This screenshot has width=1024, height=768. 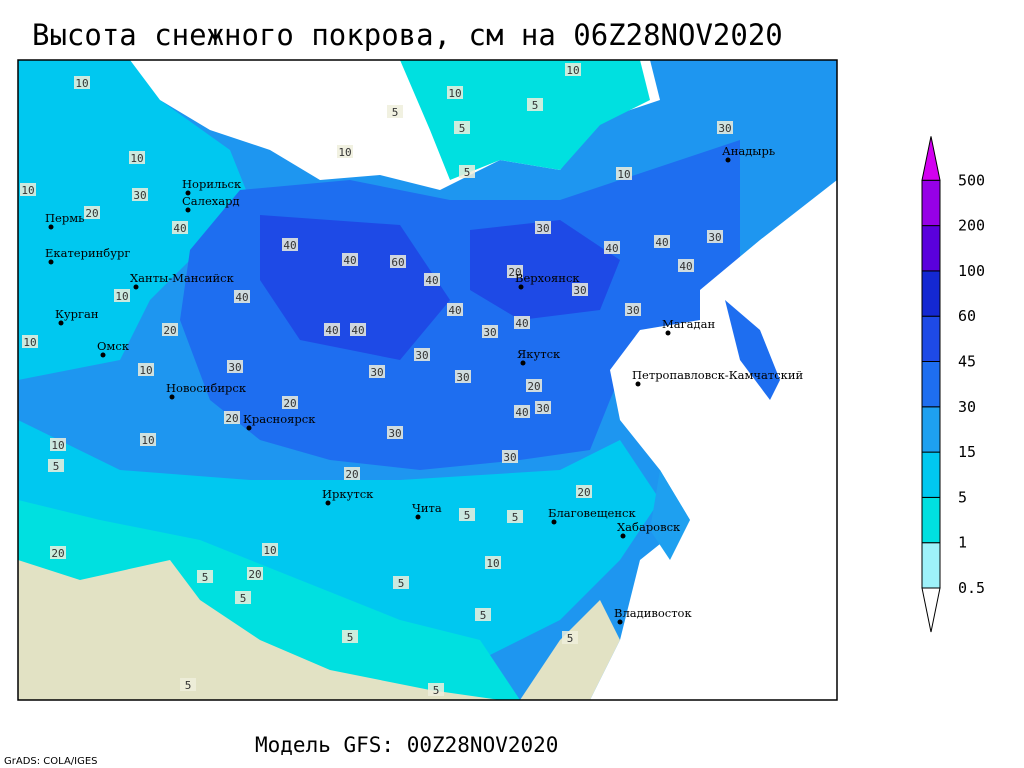 I want to click on legend-label: 45, so click(x=967, y=362).